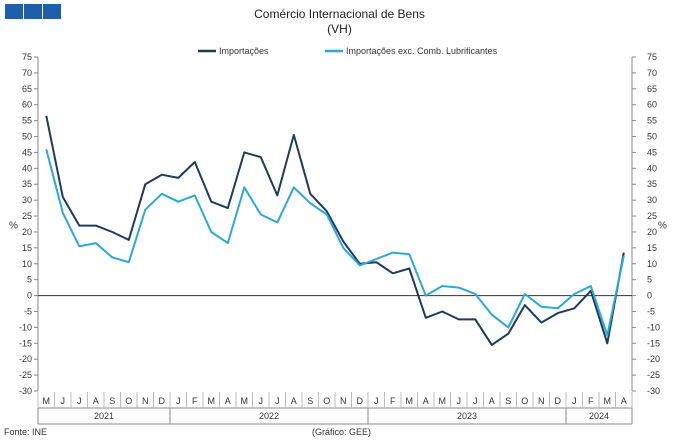 The width and height of the screenshot is (679, 443). Describe the element at coordinates (104, 416) in the screenshot. I see `year-label: 2021` at that location.